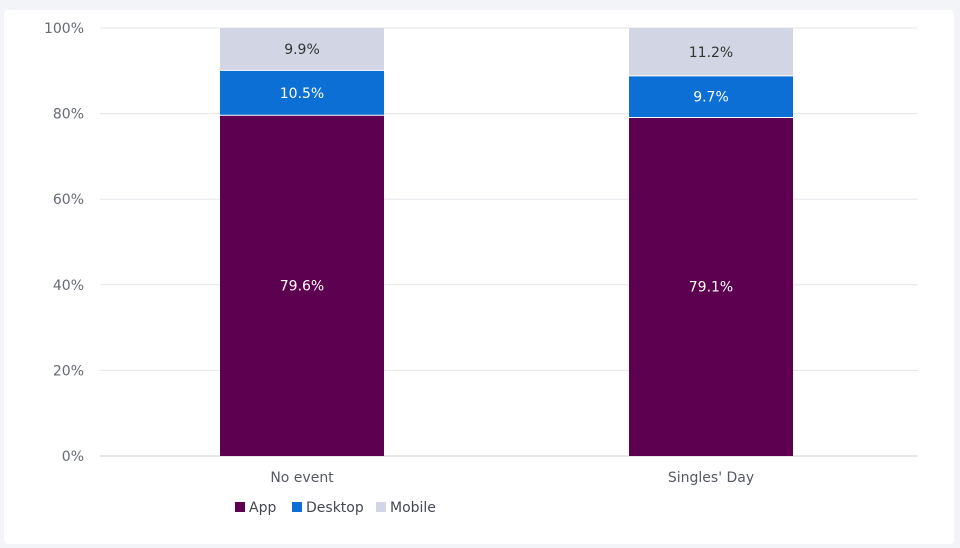 The width and height of the screenshot is (960, 548). What do you see at coordinates (413, 508) in the screenshot?
I see `legend-label: Mobile` at bounding box center [413, 508].